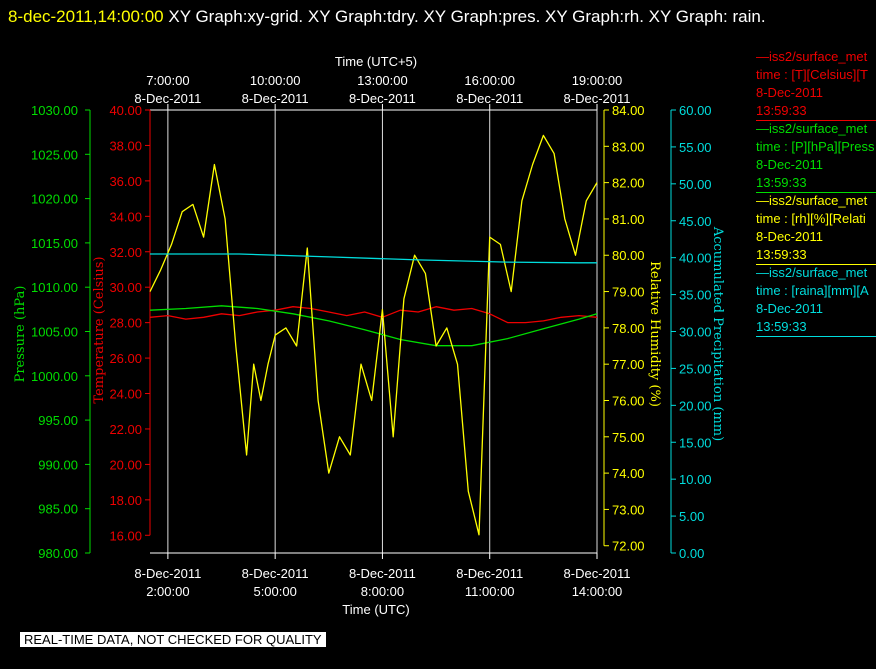  I want to click on humidity-tick-label: 76.00, so click(628, 400).